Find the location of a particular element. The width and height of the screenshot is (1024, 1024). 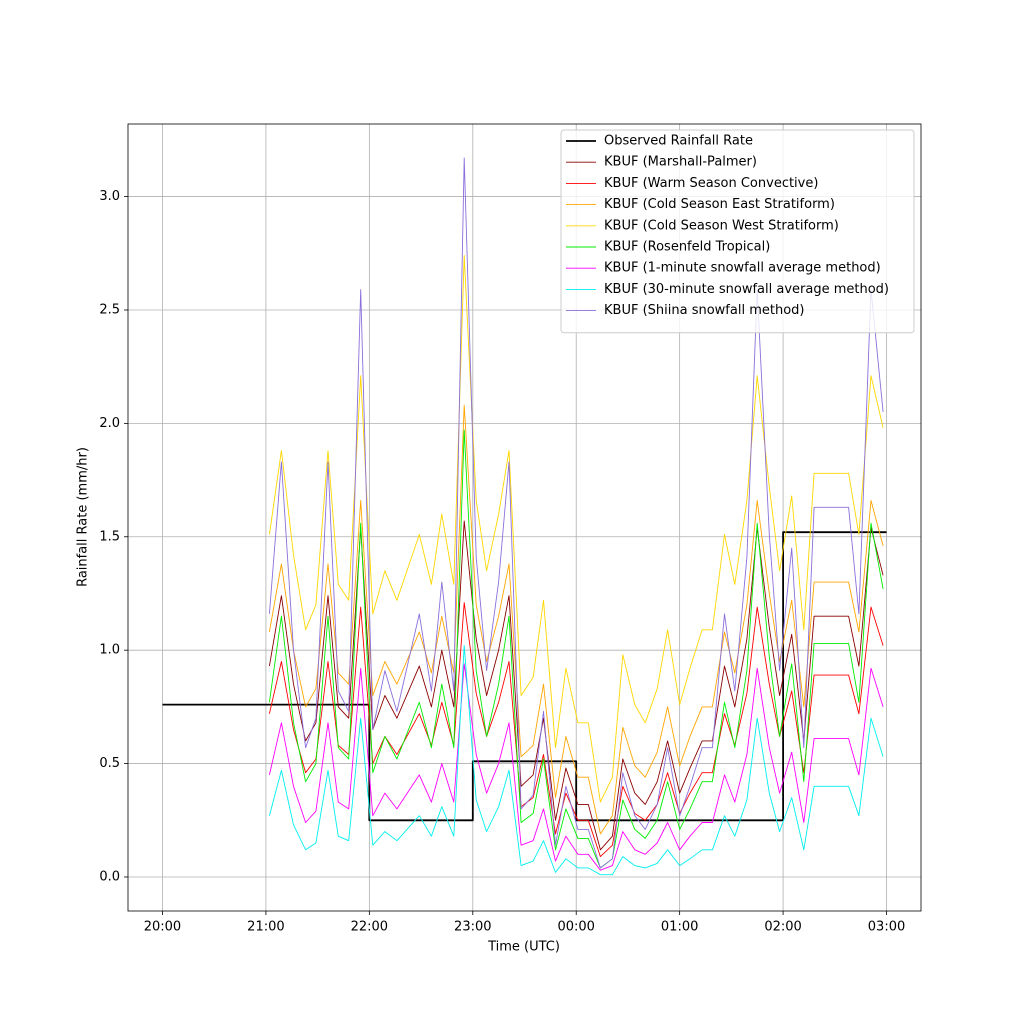

y-tick-label: 0.0 is located at coordinates (109, 876).